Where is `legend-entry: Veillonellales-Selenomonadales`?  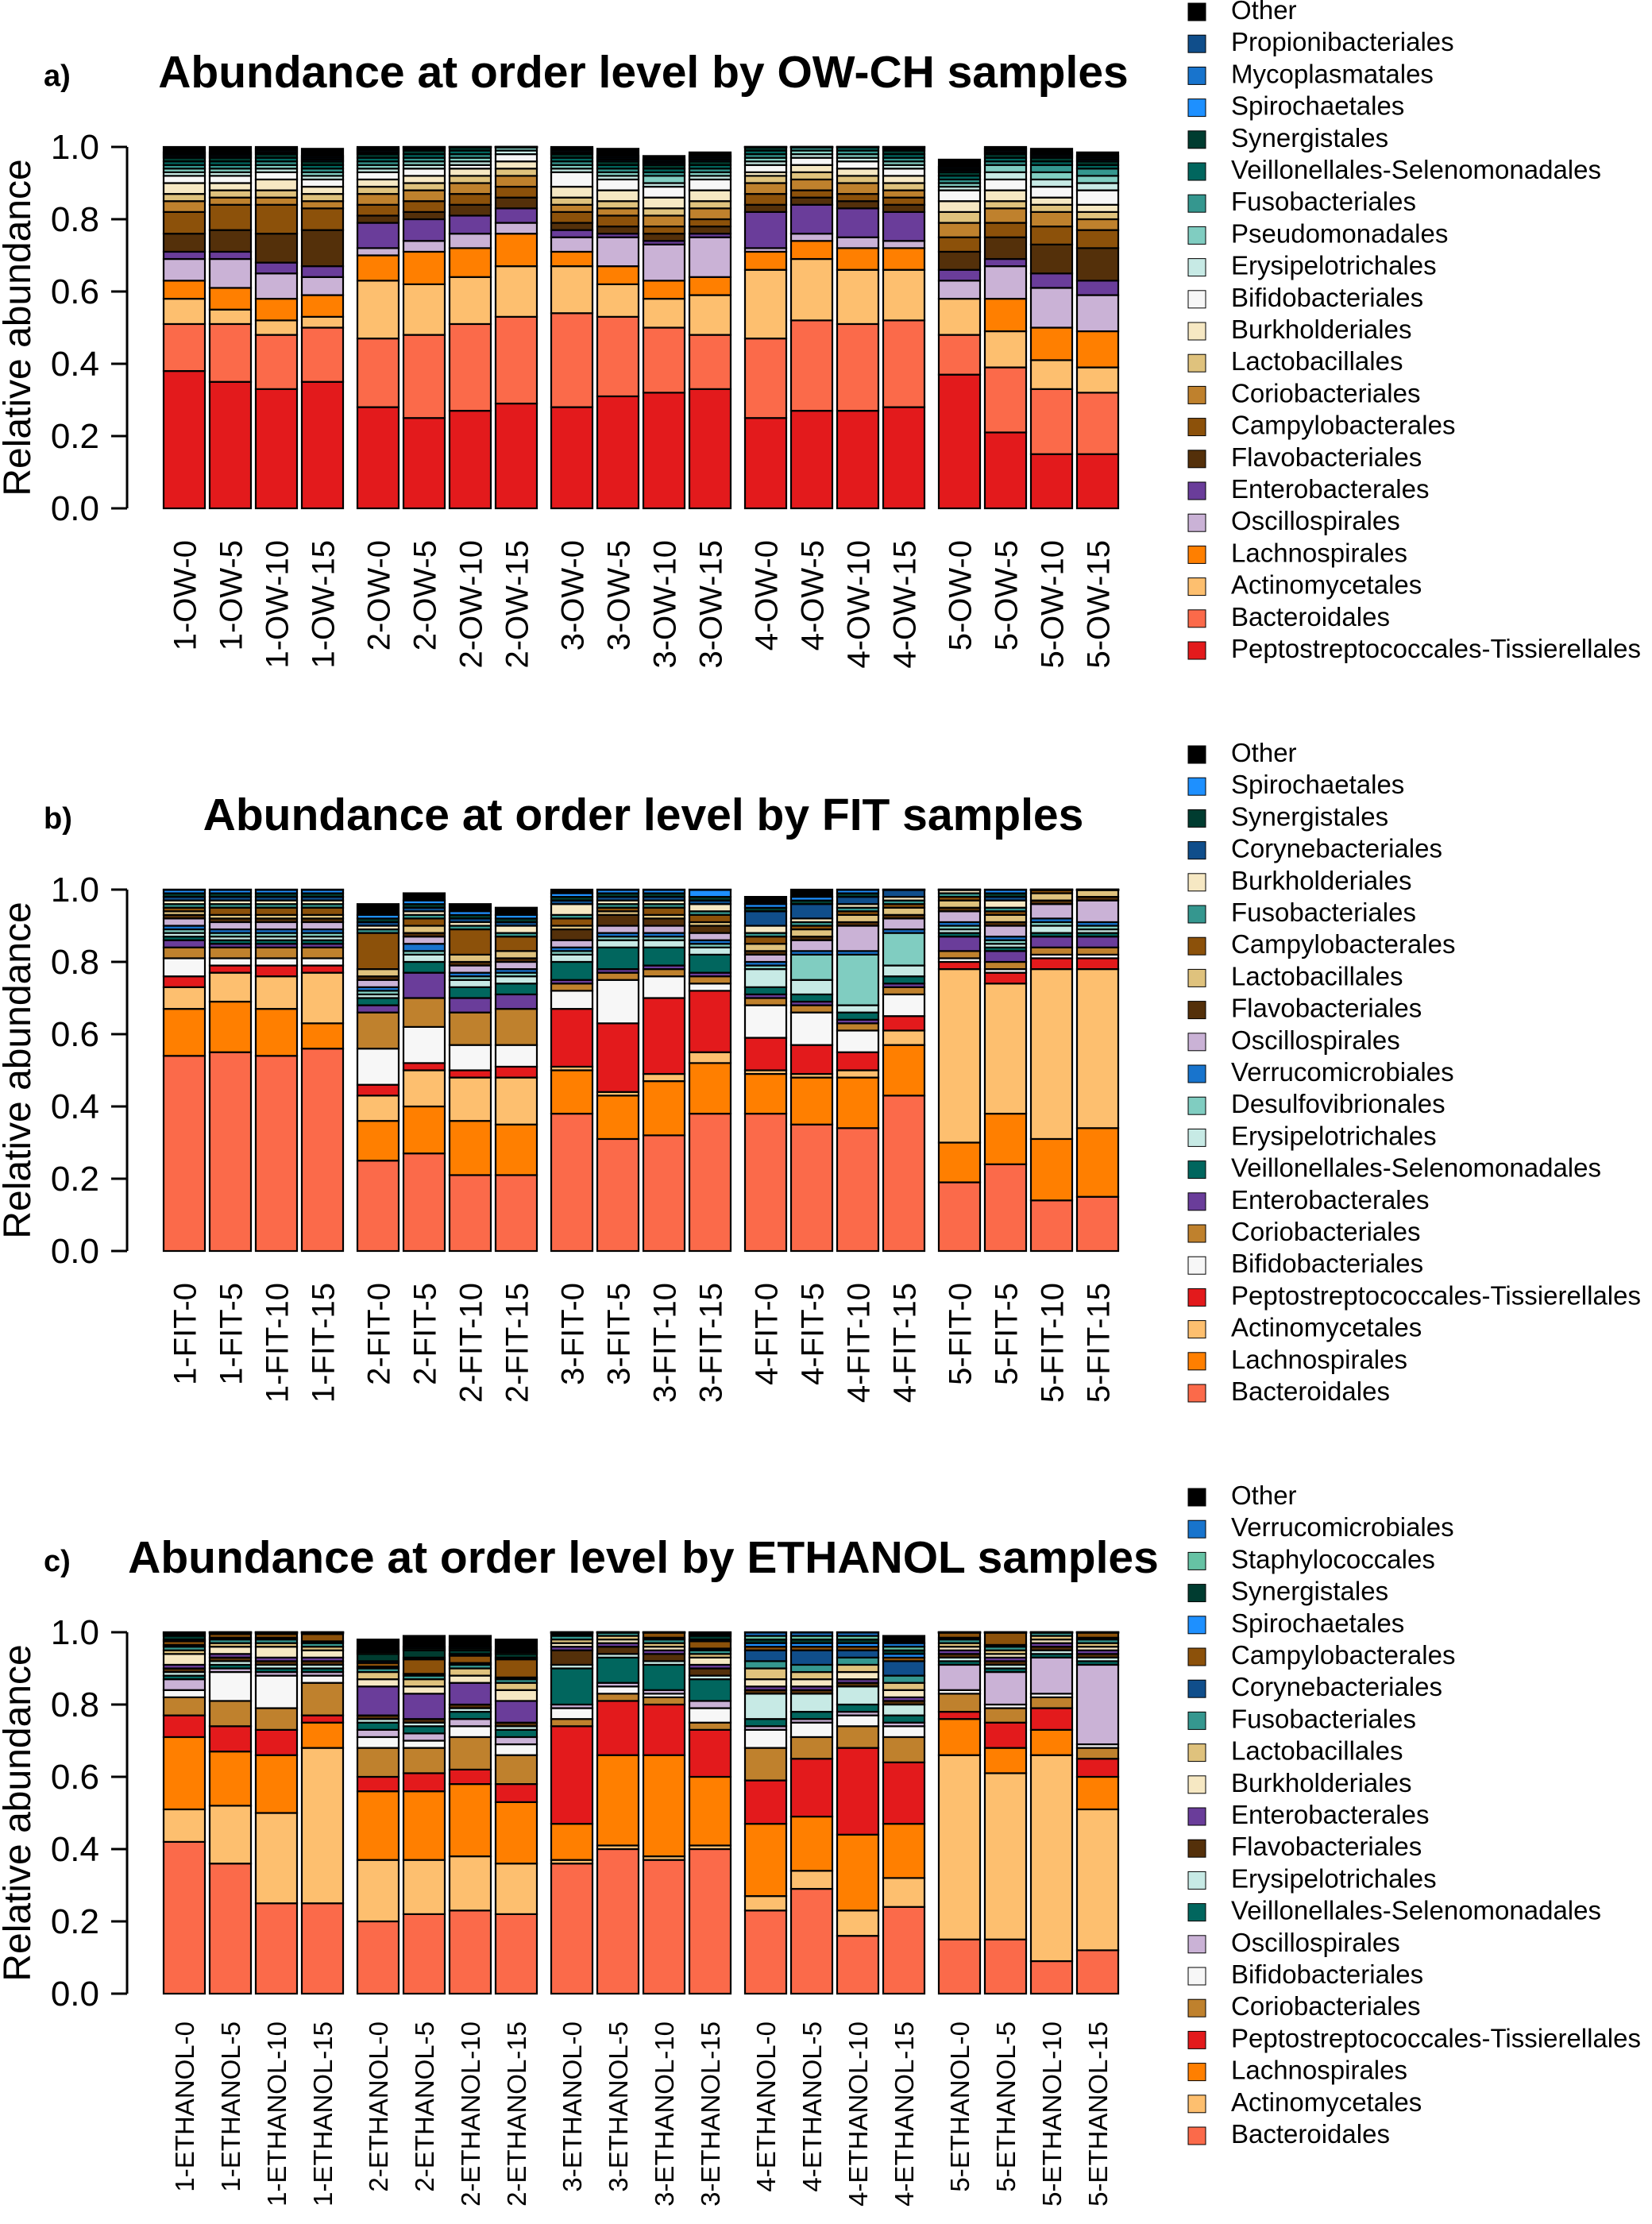
legend-entry: Veillonellales-Selenomonadales is located at coordinates (1416, 1910).